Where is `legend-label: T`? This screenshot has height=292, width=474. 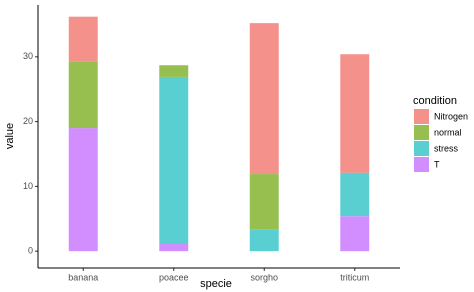
legend-label: T is located at coordinates (437, 164).